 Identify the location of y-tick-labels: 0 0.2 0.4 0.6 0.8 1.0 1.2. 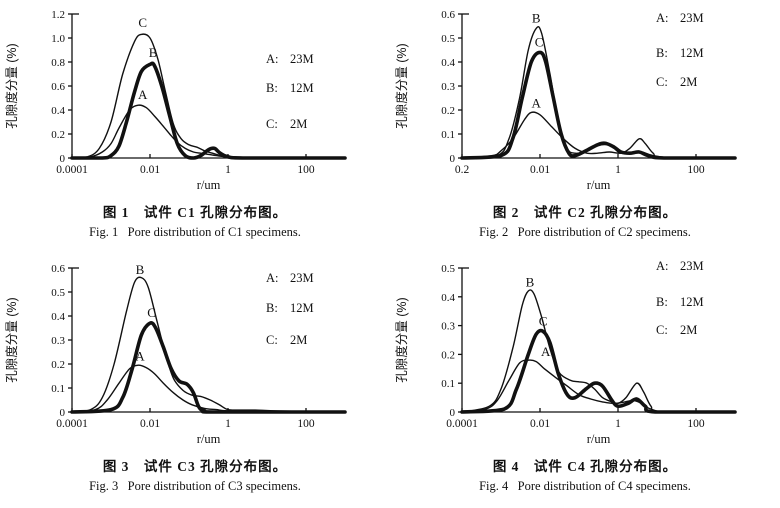
(58, 87).